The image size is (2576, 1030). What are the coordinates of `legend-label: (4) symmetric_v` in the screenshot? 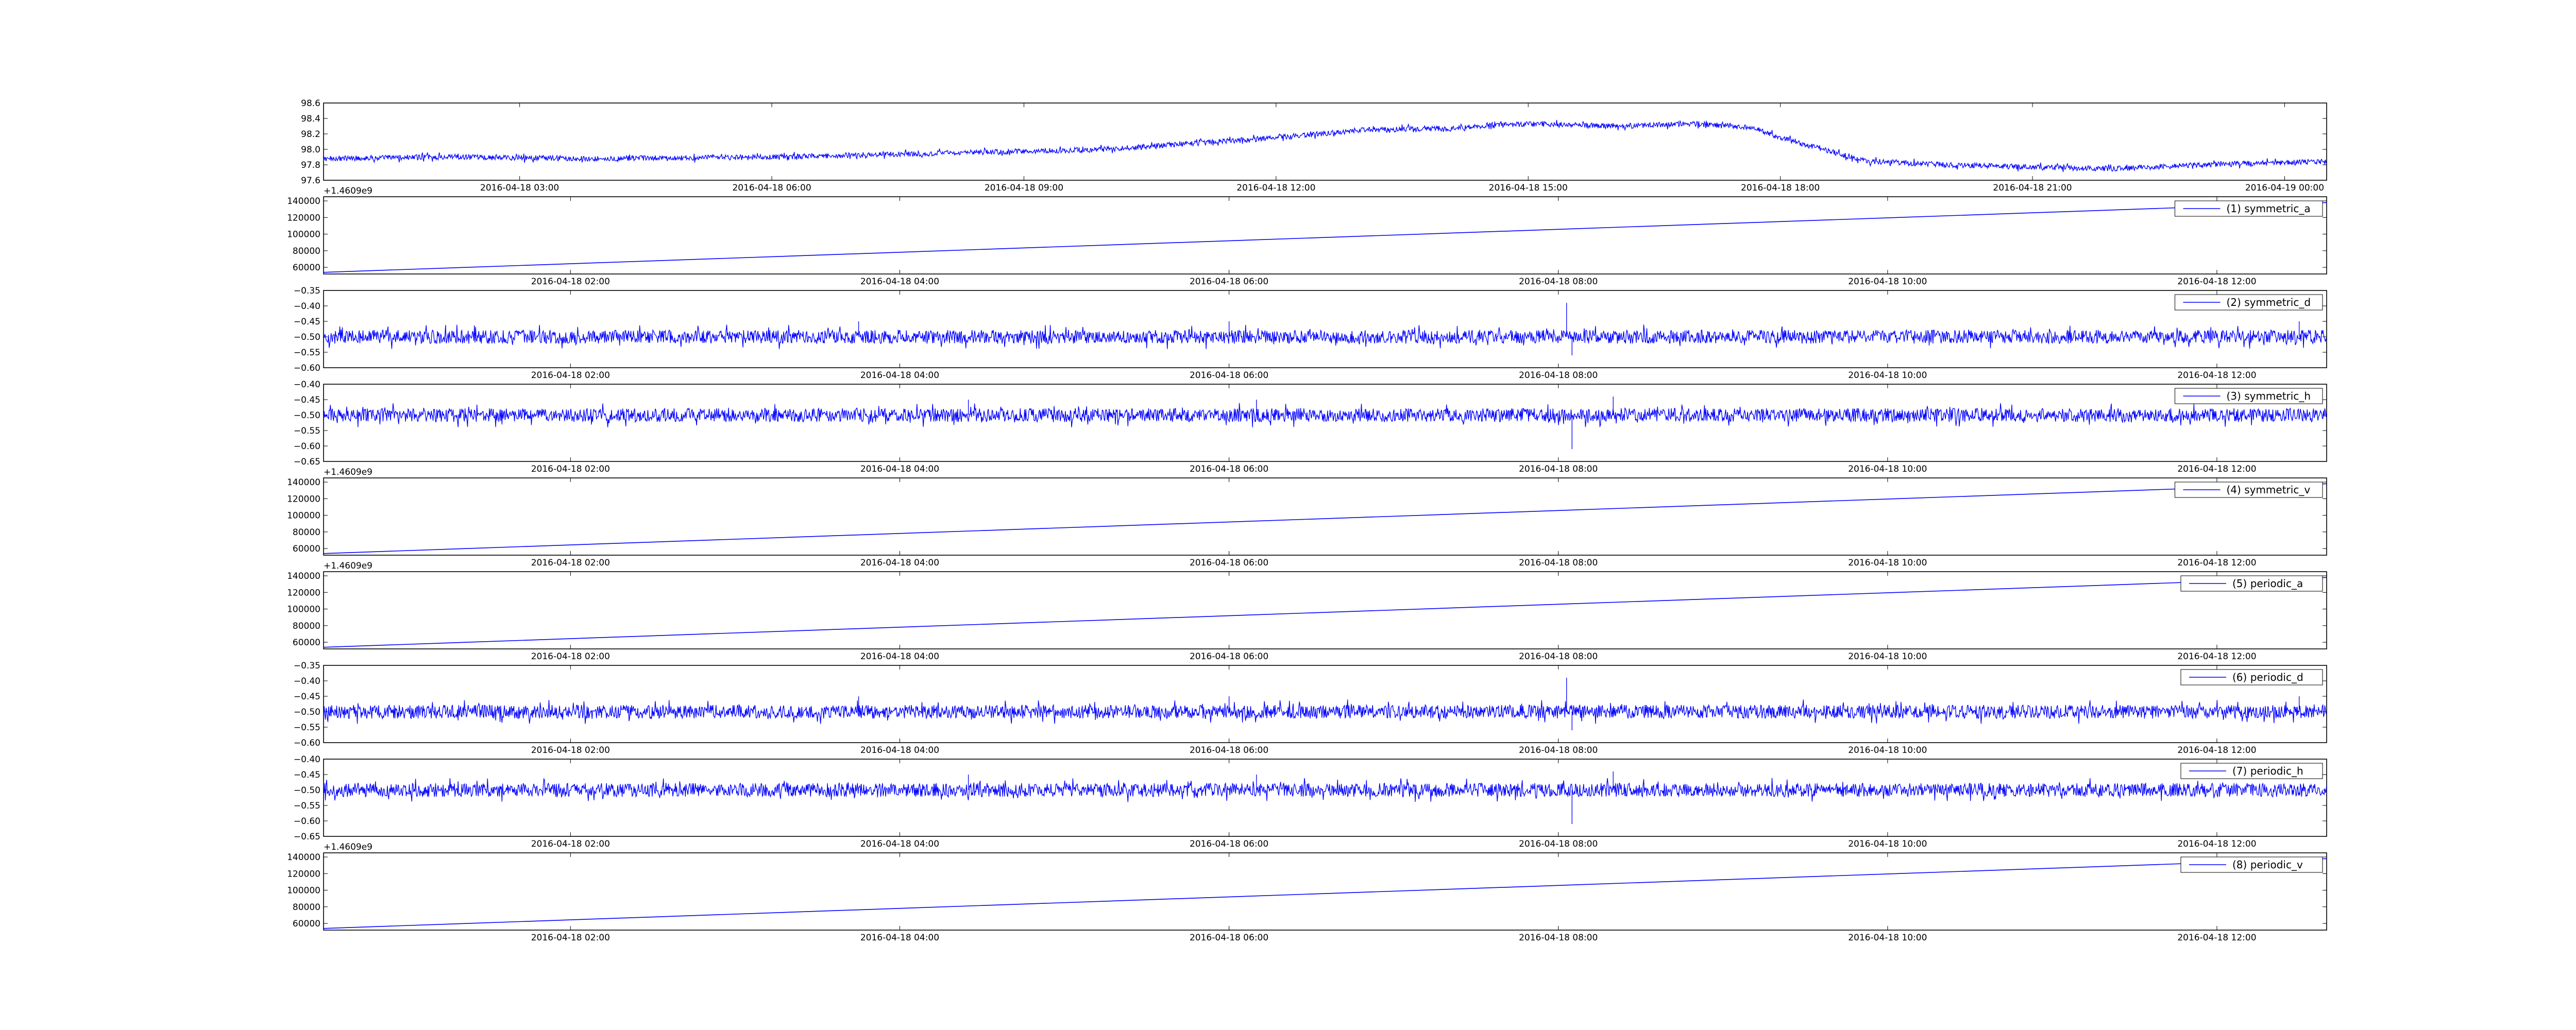 It's located at (2269, 490).